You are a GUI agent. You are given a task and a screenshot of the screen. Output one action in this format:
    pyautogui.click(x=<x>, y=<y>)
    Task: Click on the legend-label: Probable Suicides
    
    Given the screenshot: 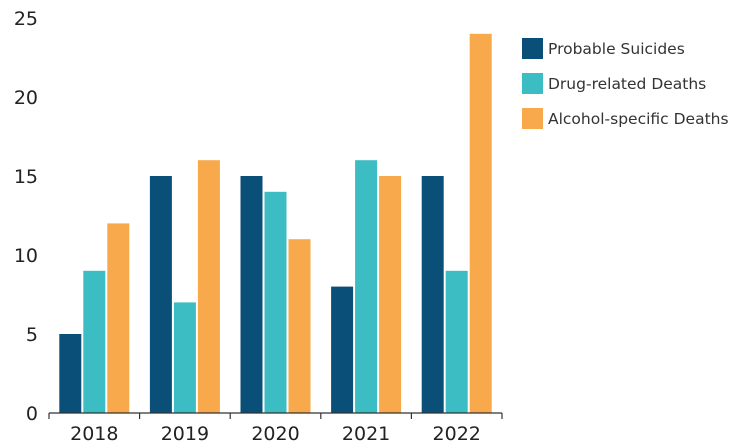 What is the action you would take?
    pyautogui.click(x=616, y=49)
    